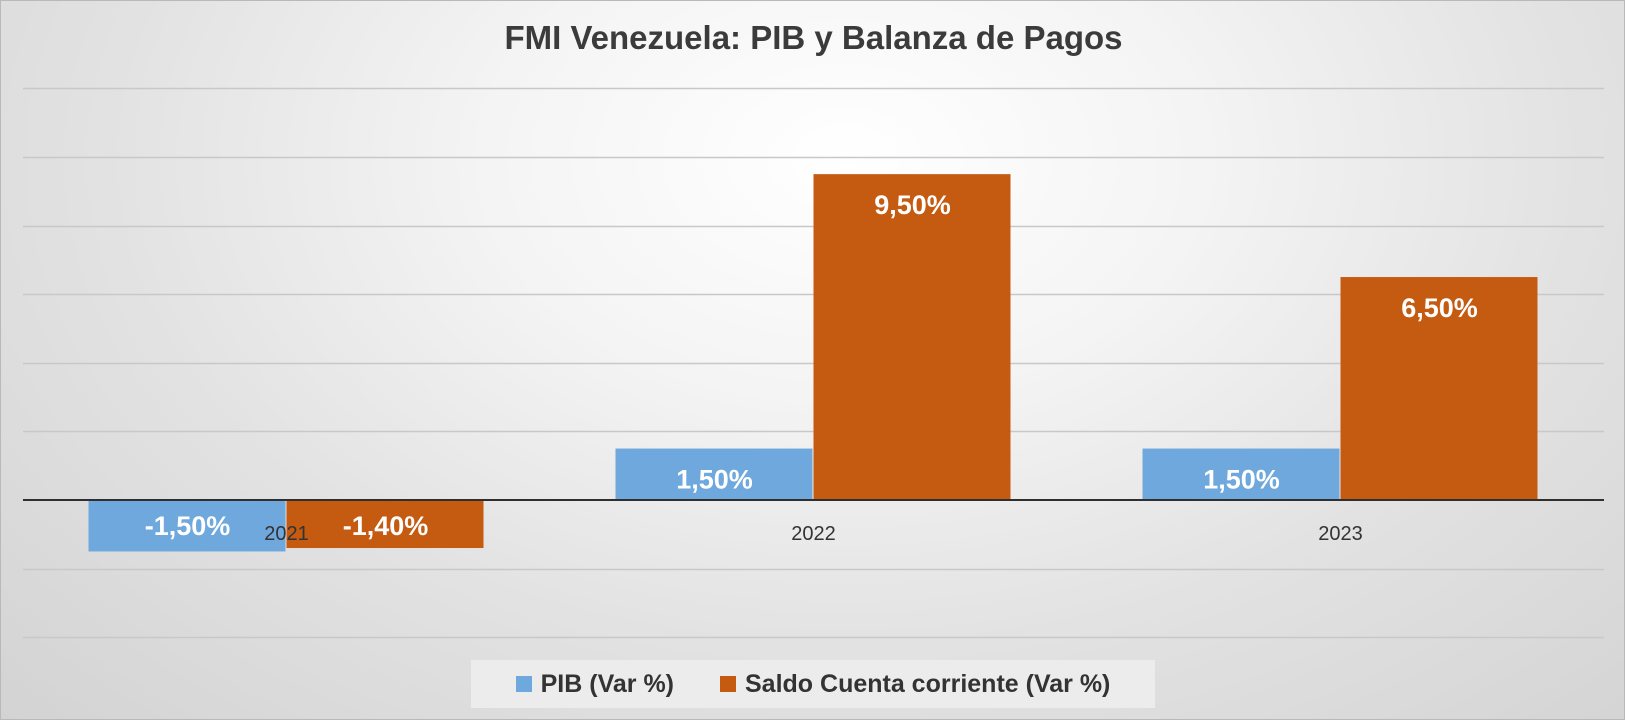 The image size is (1625, 721). I want to click on x-tick-label: 2023, so click(1340, 534).